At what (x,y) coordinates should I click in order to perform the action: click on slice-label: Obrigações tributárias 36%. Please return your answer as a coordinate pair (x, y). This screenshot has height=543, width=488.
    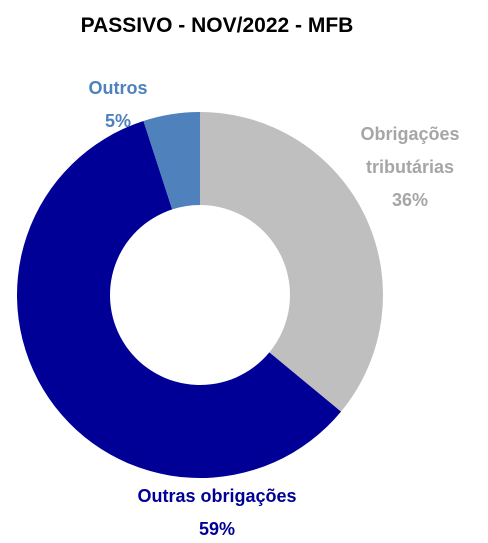
    Looking at the image, I should click on (410, 167).